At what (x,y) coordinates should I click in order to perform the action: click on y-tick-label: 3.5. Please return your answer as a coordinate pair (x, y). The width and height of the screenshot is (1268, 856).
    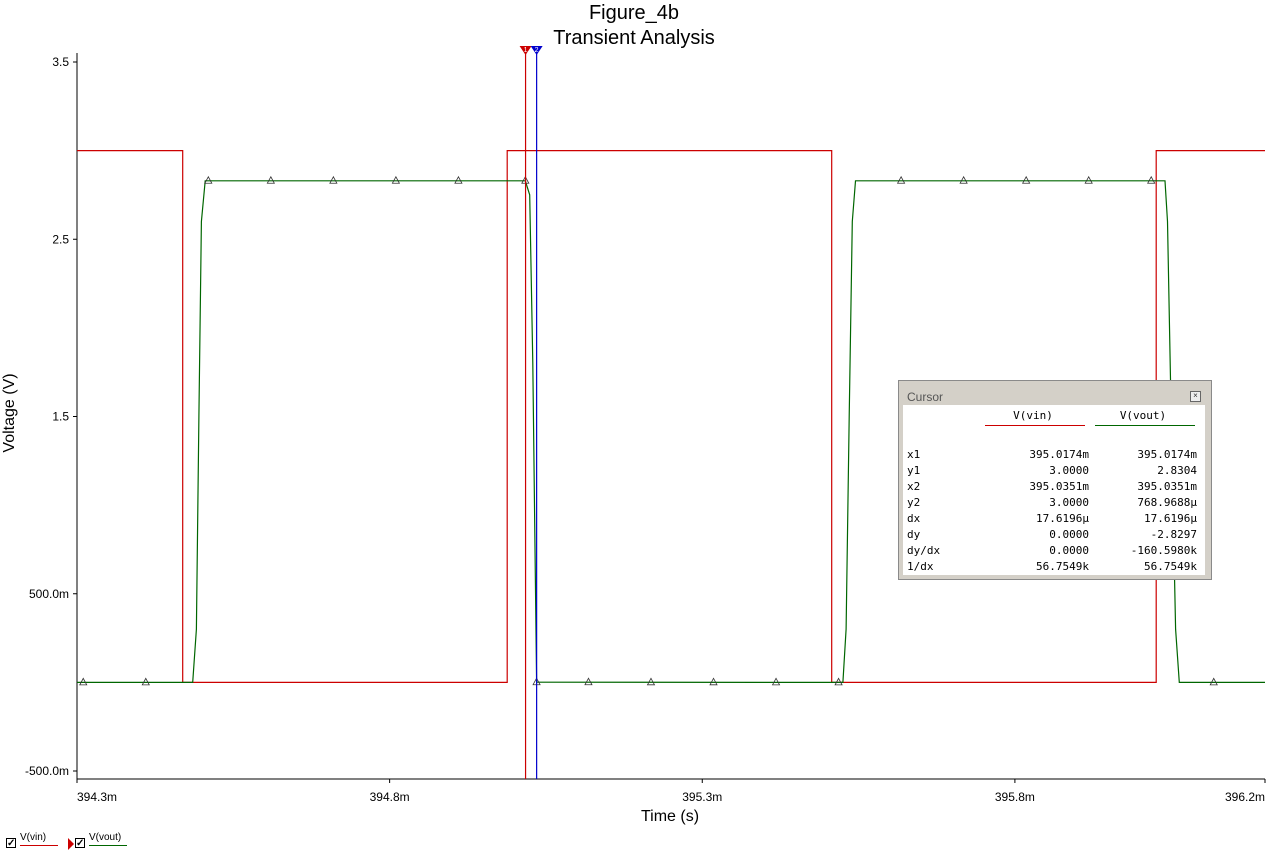
    Looking at the image, I should click on (60, 62).